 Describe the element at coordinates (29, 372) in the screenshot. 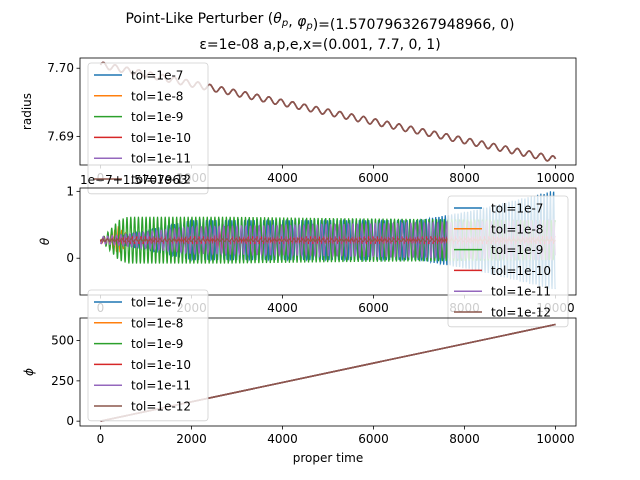

I see `y-axis-label: ϕ` at that location.